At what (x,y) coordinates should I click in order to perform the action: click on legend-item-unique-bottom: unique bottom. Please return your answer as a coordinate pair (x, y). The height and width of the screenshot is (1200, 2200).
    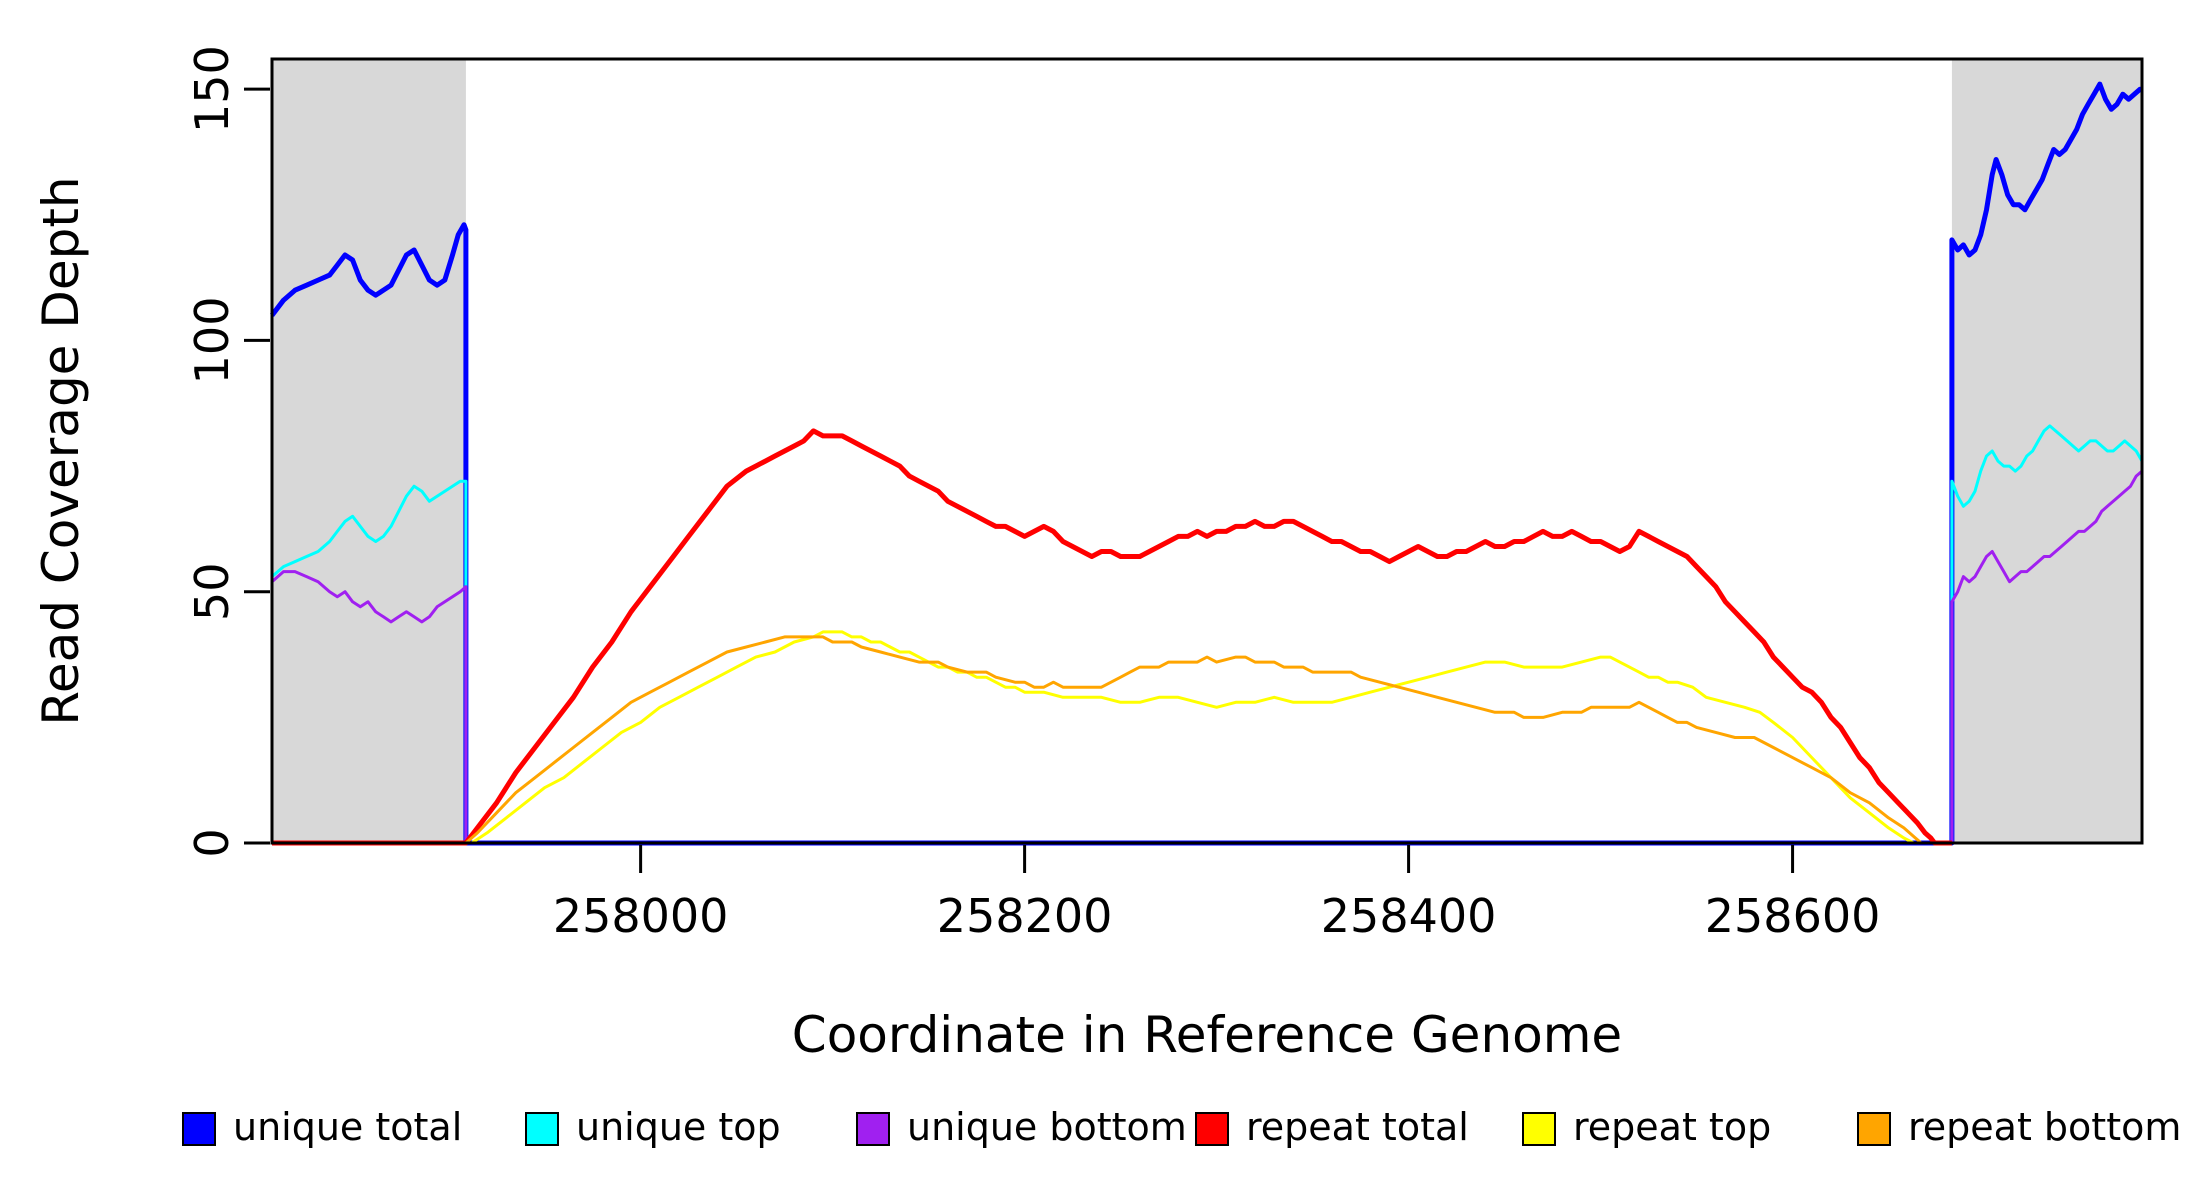
    Looking at the image, I should click on (1021, 1127).